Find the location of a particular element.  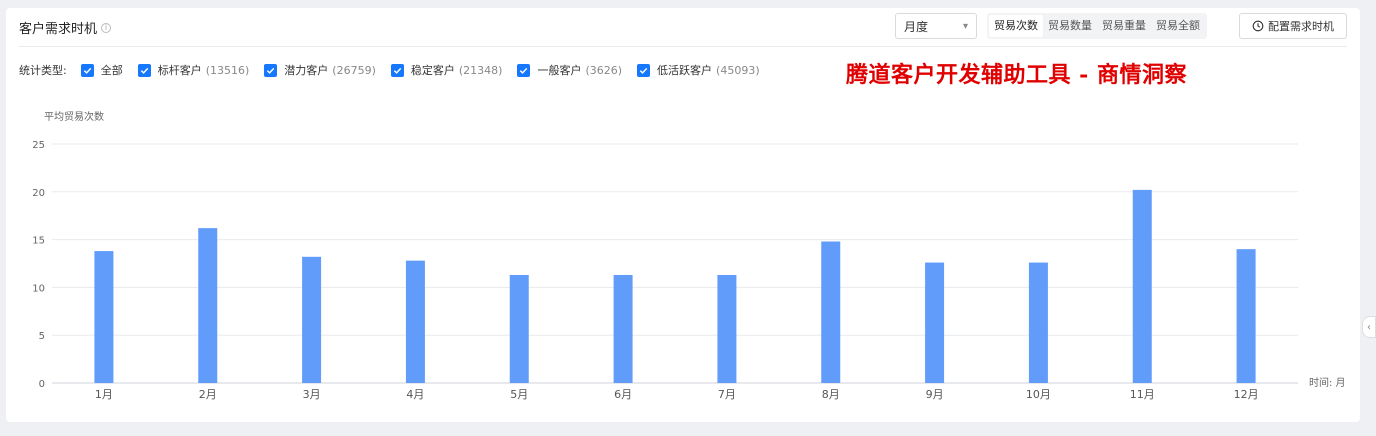

clock-settings-icon is located at coordinates (1258, 26).